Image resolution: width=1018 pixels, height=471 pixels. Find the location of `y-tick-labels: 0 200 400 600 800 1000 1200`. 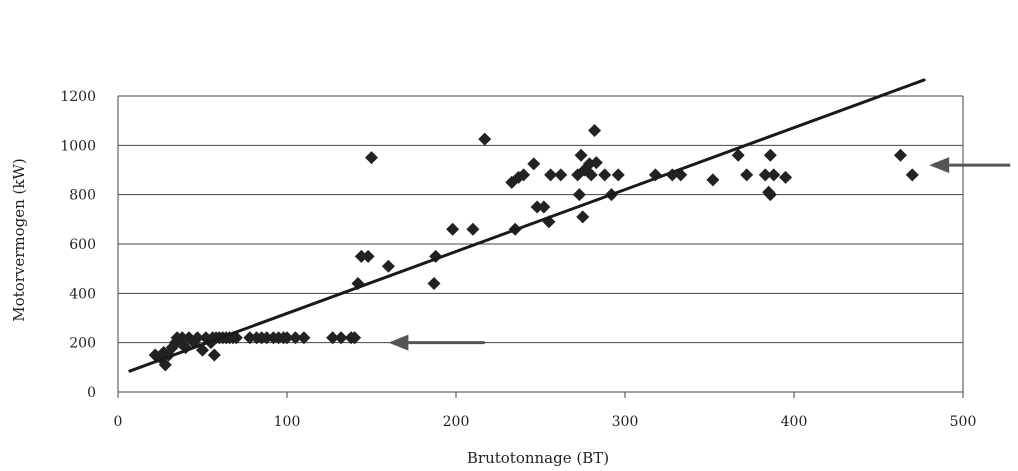

y-tick-labels: 0 200 400 600 800 1000 1200 is located at coordinates (78, 245).